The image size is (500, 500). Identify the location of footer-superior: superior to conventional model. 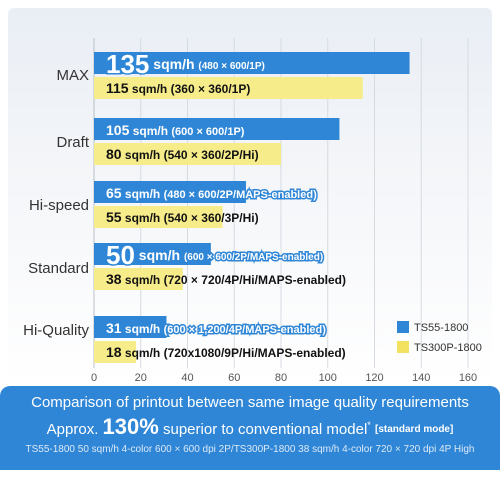
(265, 429).